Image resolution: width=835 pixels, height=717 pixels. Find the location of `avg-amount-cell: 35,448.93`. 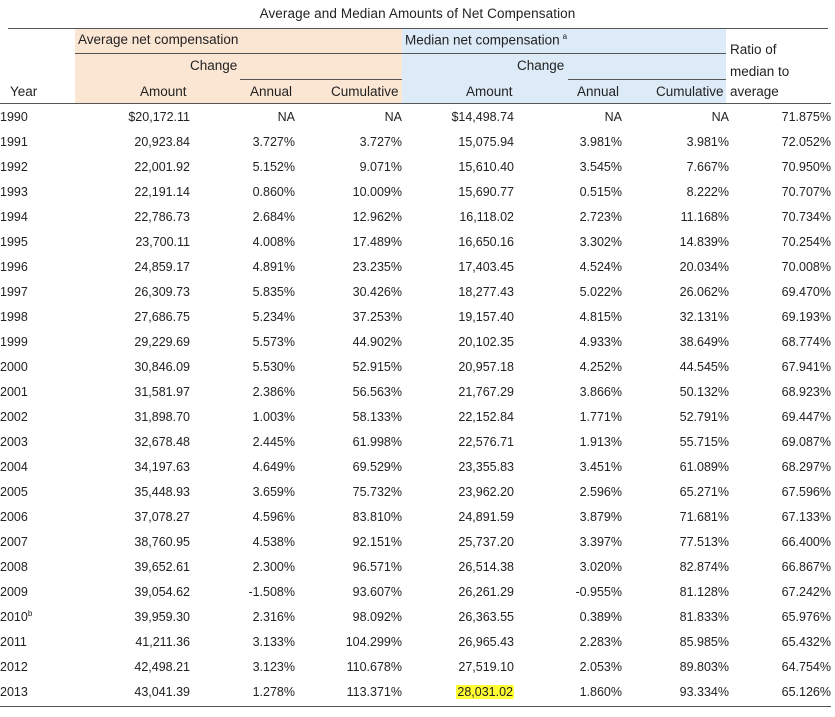

avg-amount-cell: 35,448.93 is located at coordinates (162, 491).